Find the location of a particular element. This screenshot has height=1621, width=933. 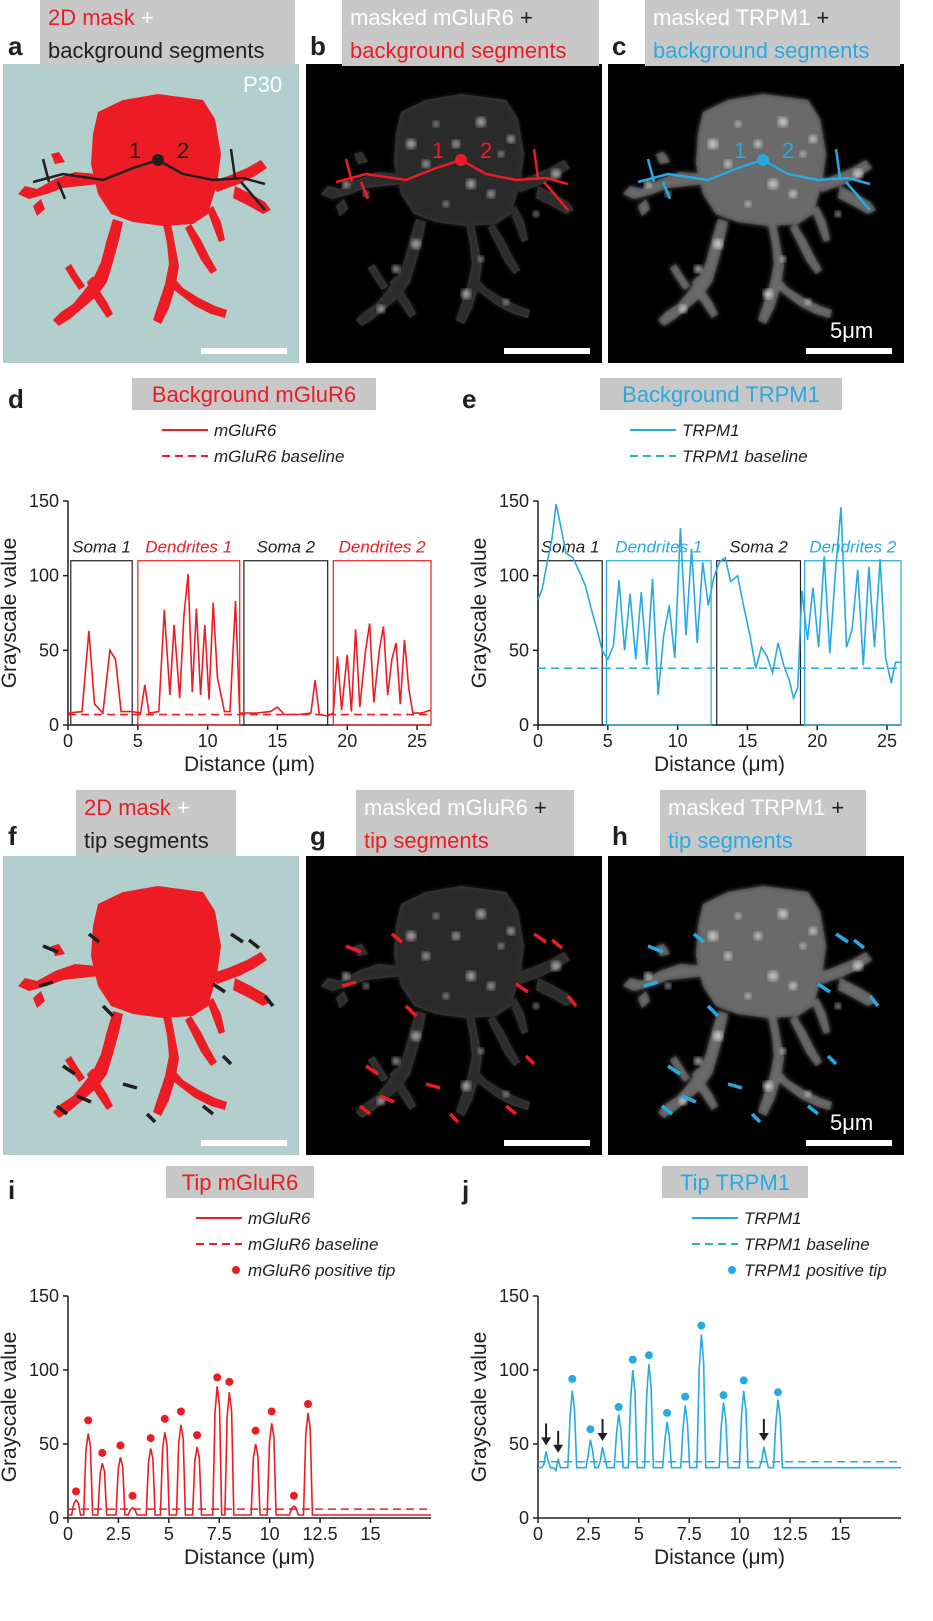

header-plus-c: + is located at coordinates (819, 17).